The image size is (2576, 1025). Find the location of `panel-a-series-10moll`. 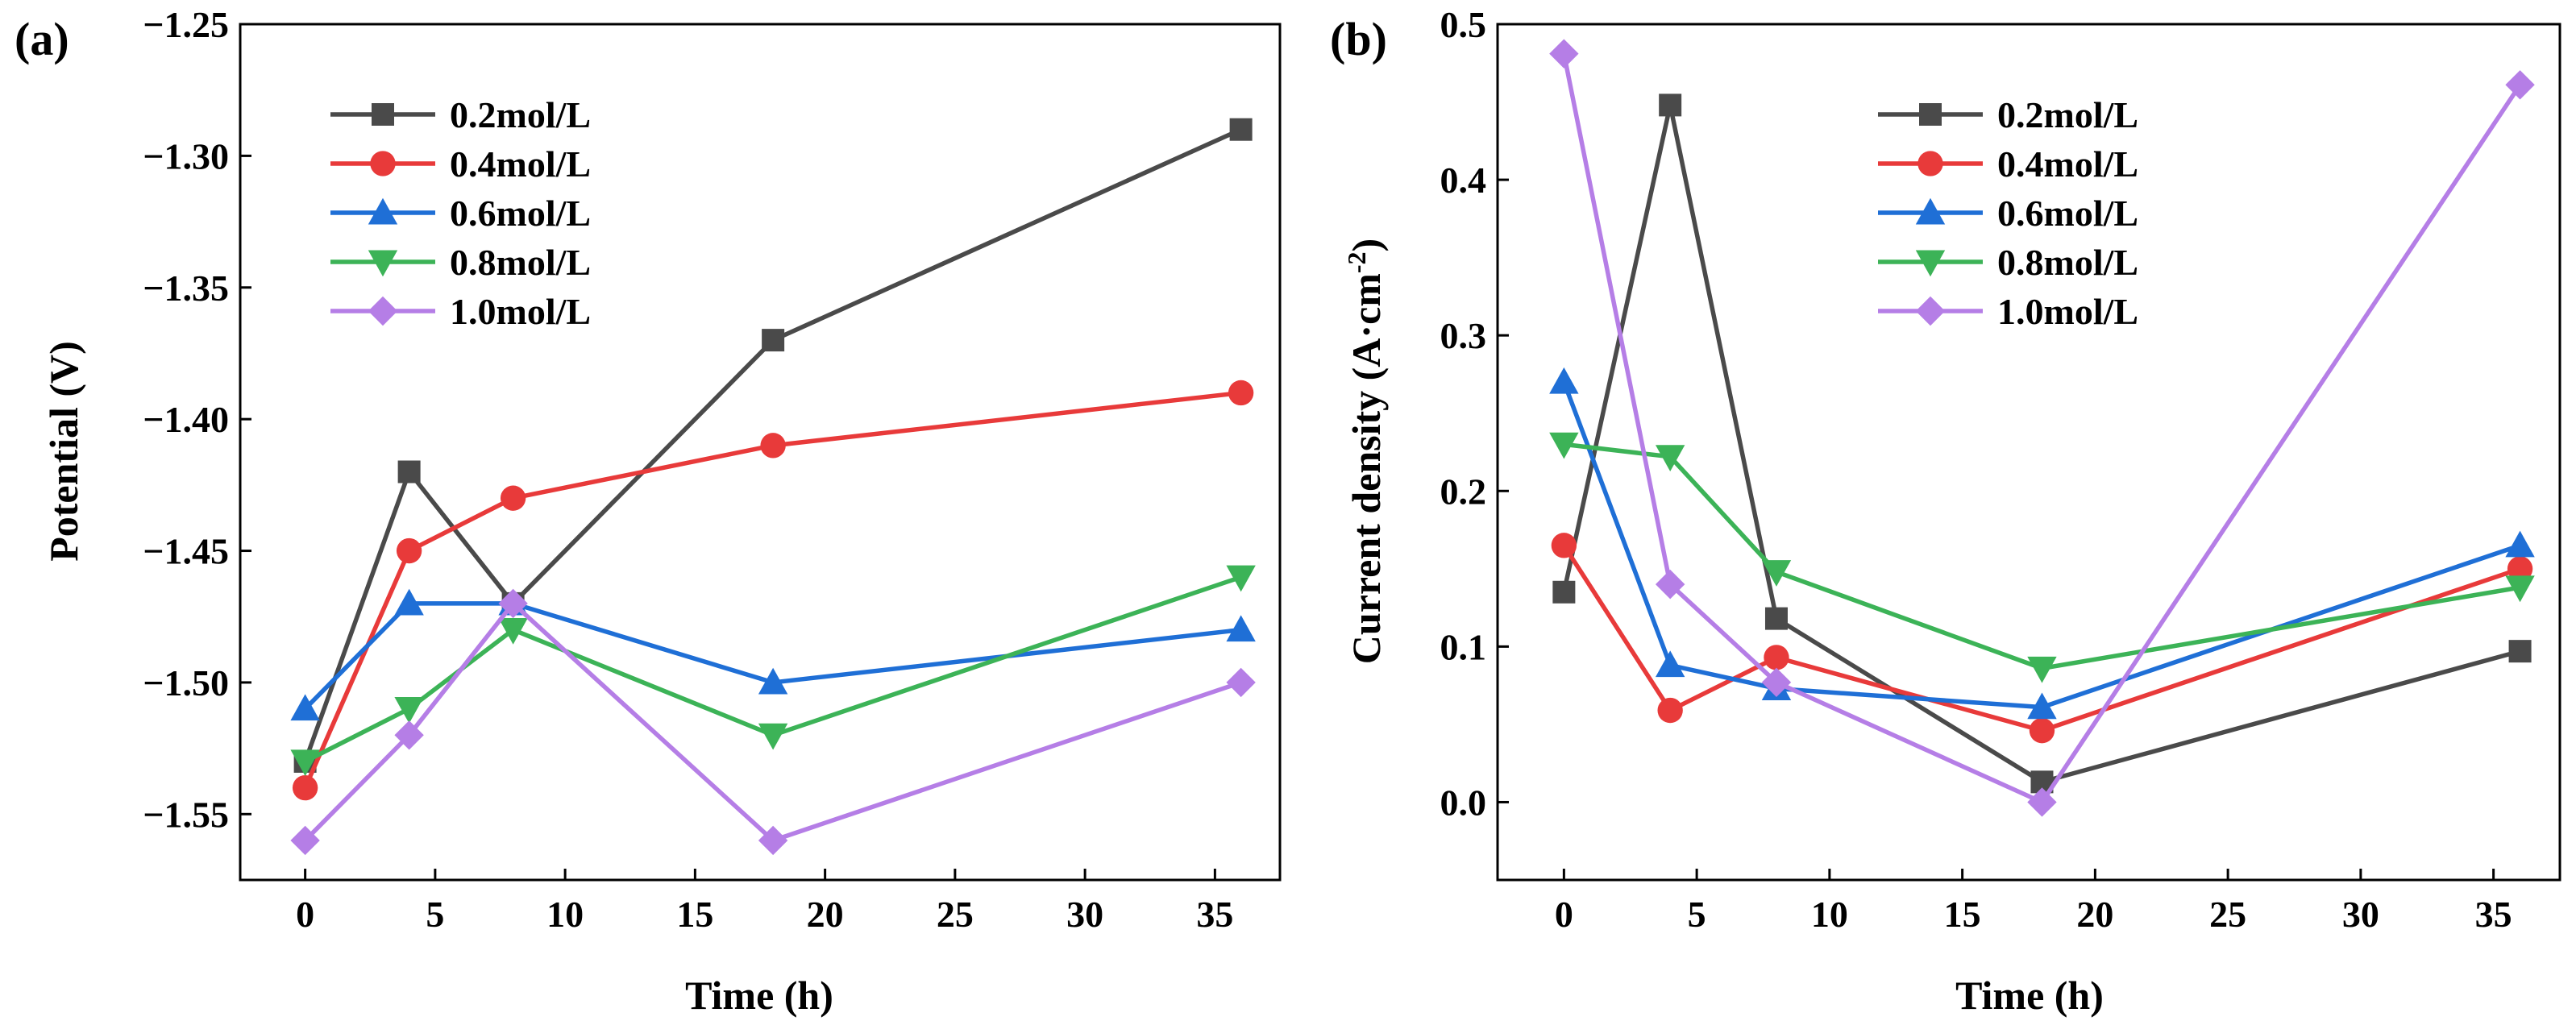

panel-a-series-10moll is located at coordinates (773, 722).